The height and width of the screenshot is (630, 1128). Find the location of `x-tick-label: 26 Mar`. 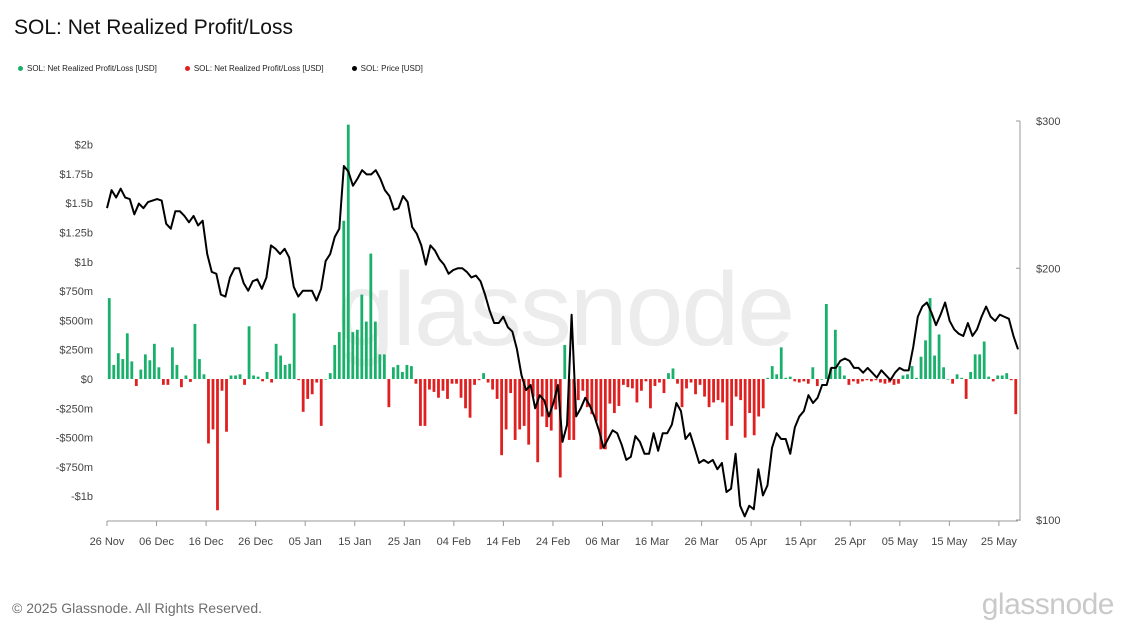

x-tick-label: 26 Mar is located at coordinates (701, 542).